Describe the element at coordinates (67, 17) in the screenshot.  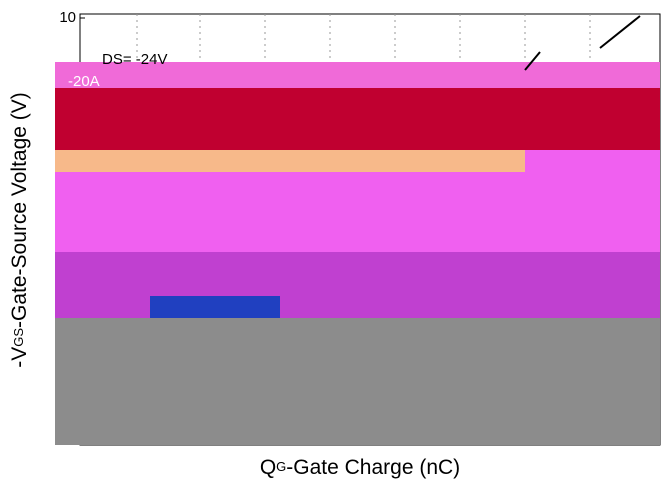
I see `y-tick-label: 10` at that location.